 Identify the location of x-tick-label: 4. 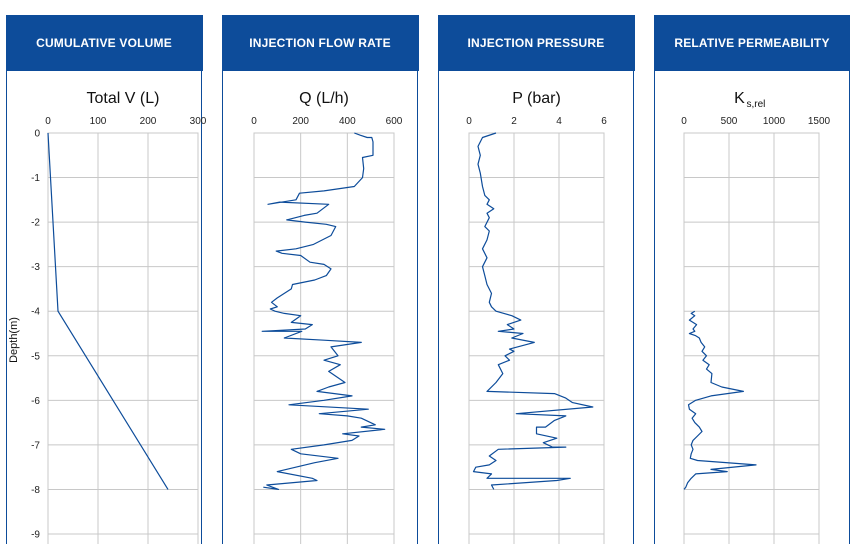
(559, 121).